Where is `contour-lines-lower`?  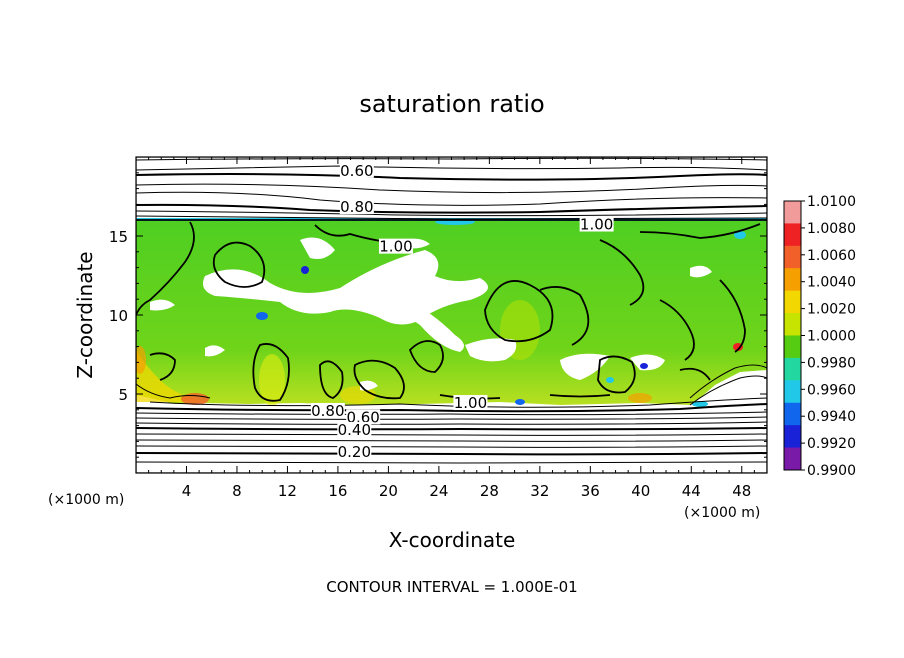
contour-lines-lower is located at coordinates (451, 414).